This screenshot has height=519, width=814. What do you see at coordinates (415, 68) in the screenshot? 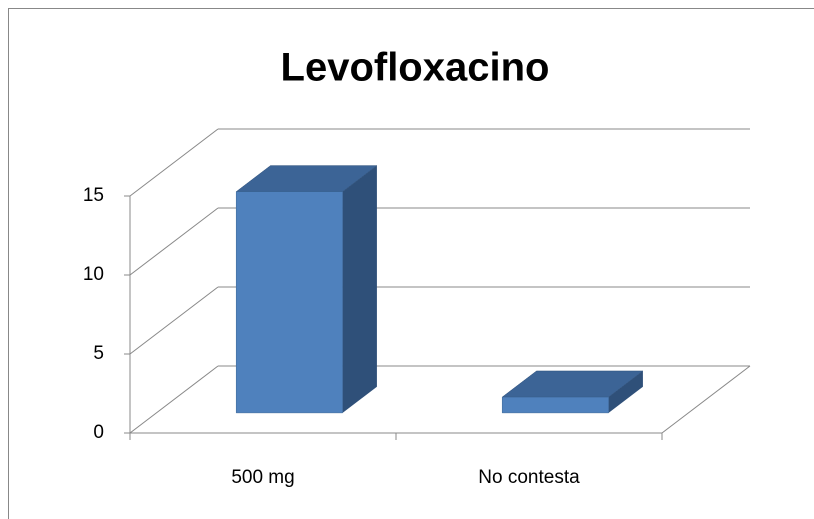
I see `chart-title: Levofloxacino` at bounding box center [415, 68].